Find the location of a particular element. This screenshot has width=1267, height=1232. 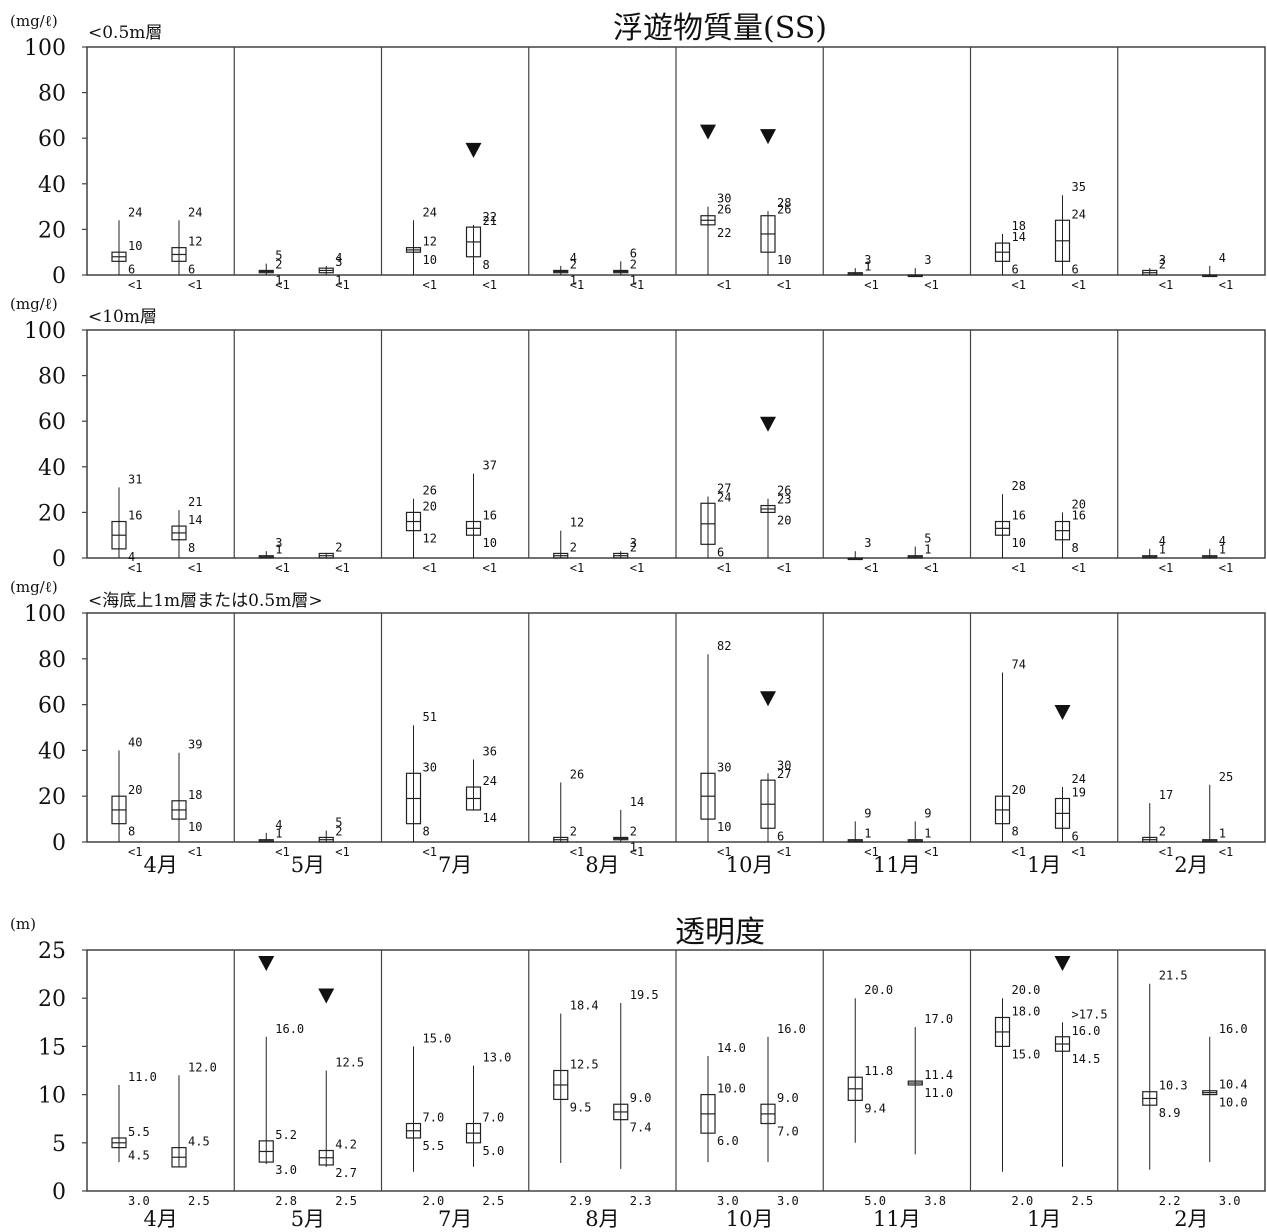

q3-value-label: 23 is located at coordinates (784, 500).